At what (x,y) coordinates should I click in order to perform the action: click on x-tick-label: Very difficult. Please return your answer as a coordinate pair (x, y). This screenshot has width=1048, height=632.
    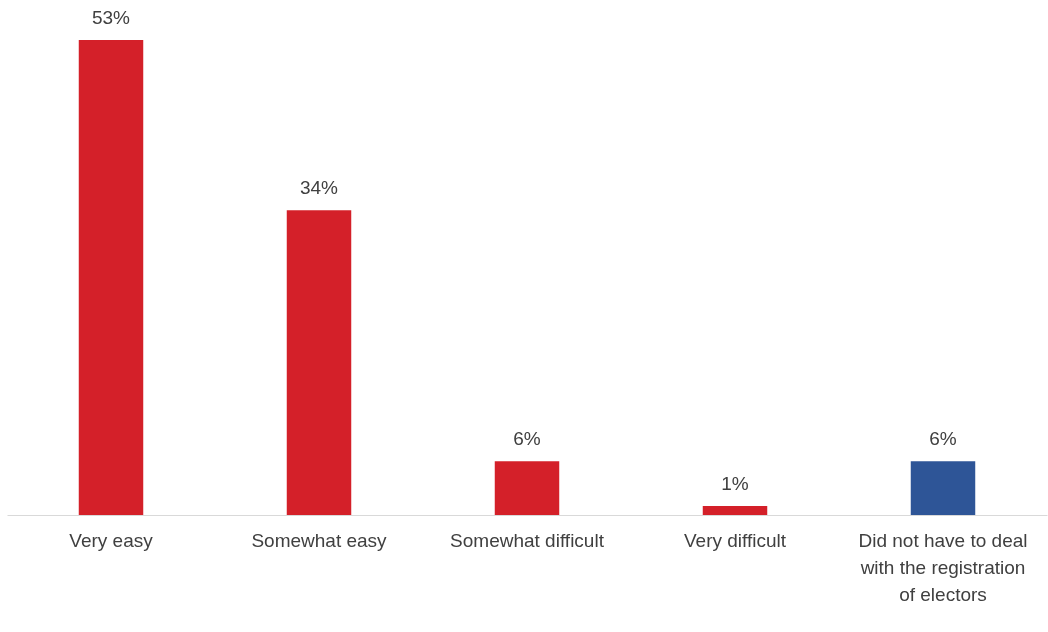
    Looking at the image, I should click on (735, 540).